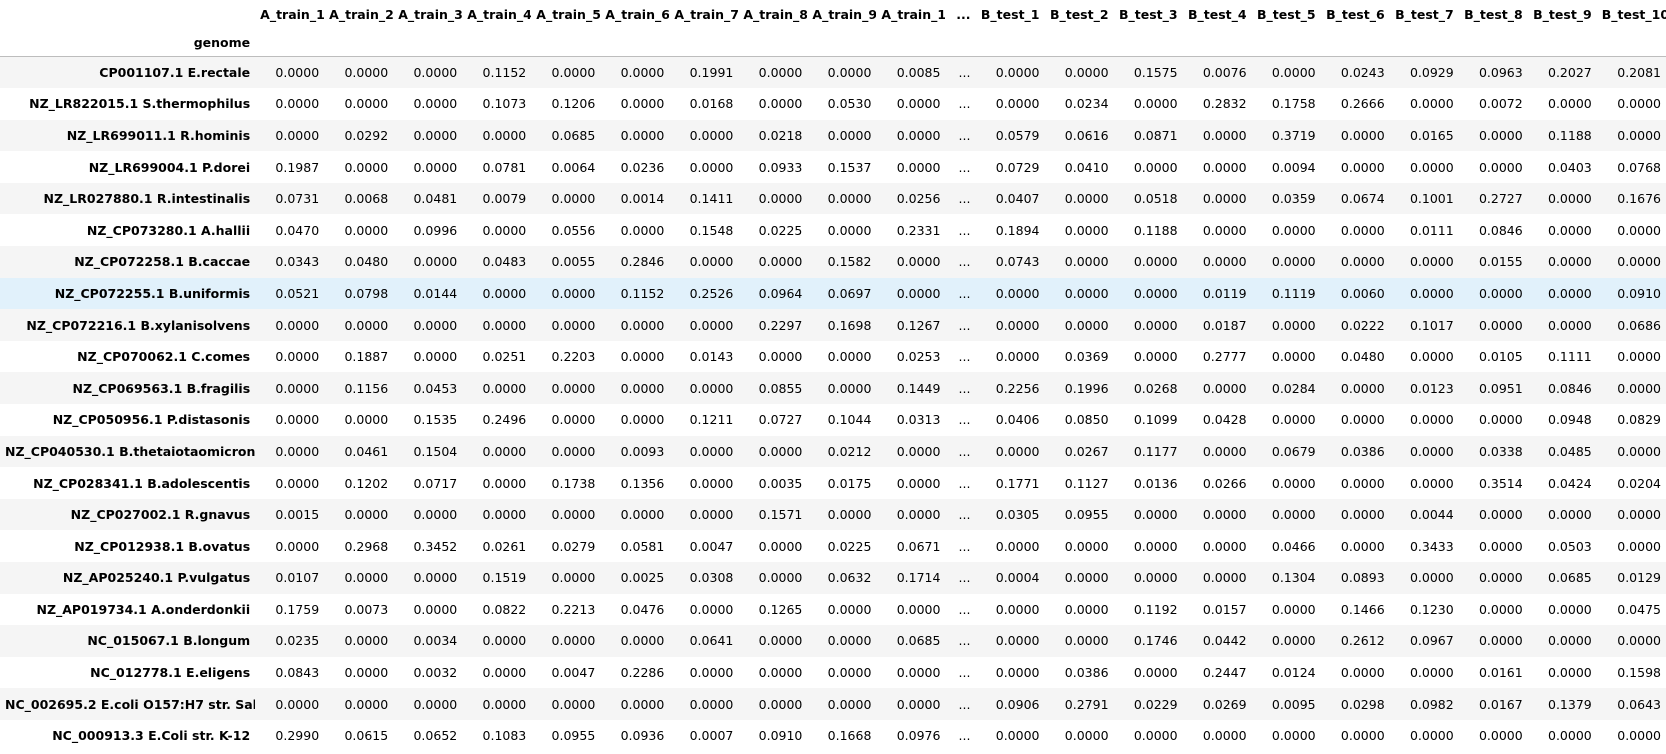  I want to click on table-cell: 0.1738, so click(573, 483).